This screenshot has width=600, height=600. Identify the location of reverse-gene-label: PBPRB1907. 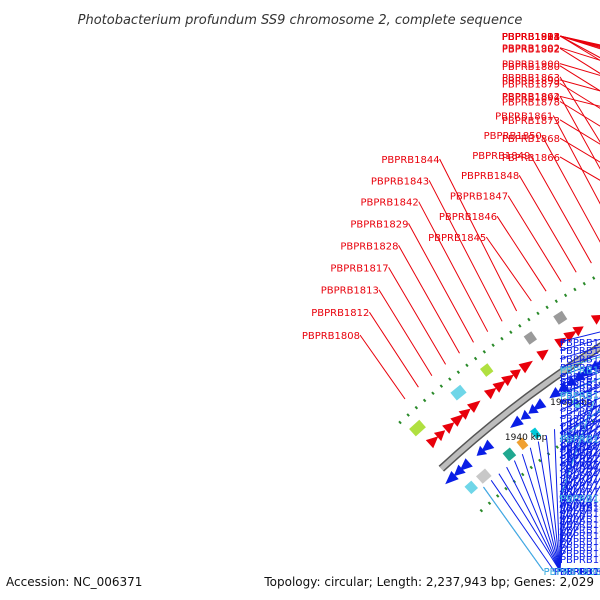
(580, 368).